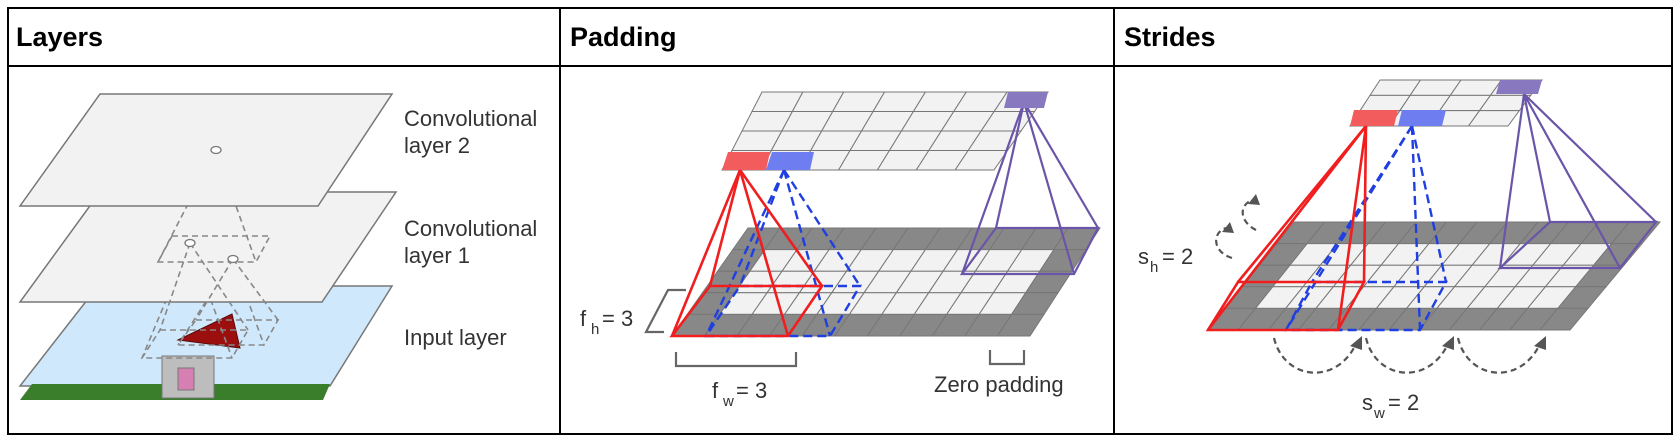 The image size is (1680, 442). What do you see at coordinates (1170, 37) in the screenshot?
I see `panel-title-strides: Strides` at bounding box center [1170, 37].